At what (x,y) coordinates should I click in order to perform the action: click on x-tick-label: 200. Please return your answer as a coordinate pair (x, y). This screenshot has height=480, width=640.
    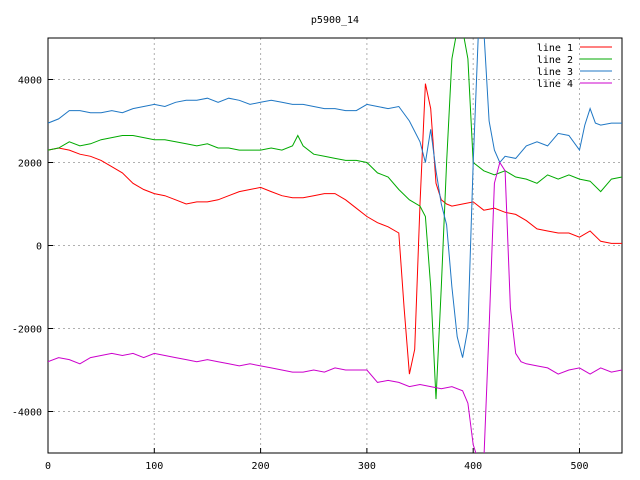
    Looking at the image, I should click on (261, 466).